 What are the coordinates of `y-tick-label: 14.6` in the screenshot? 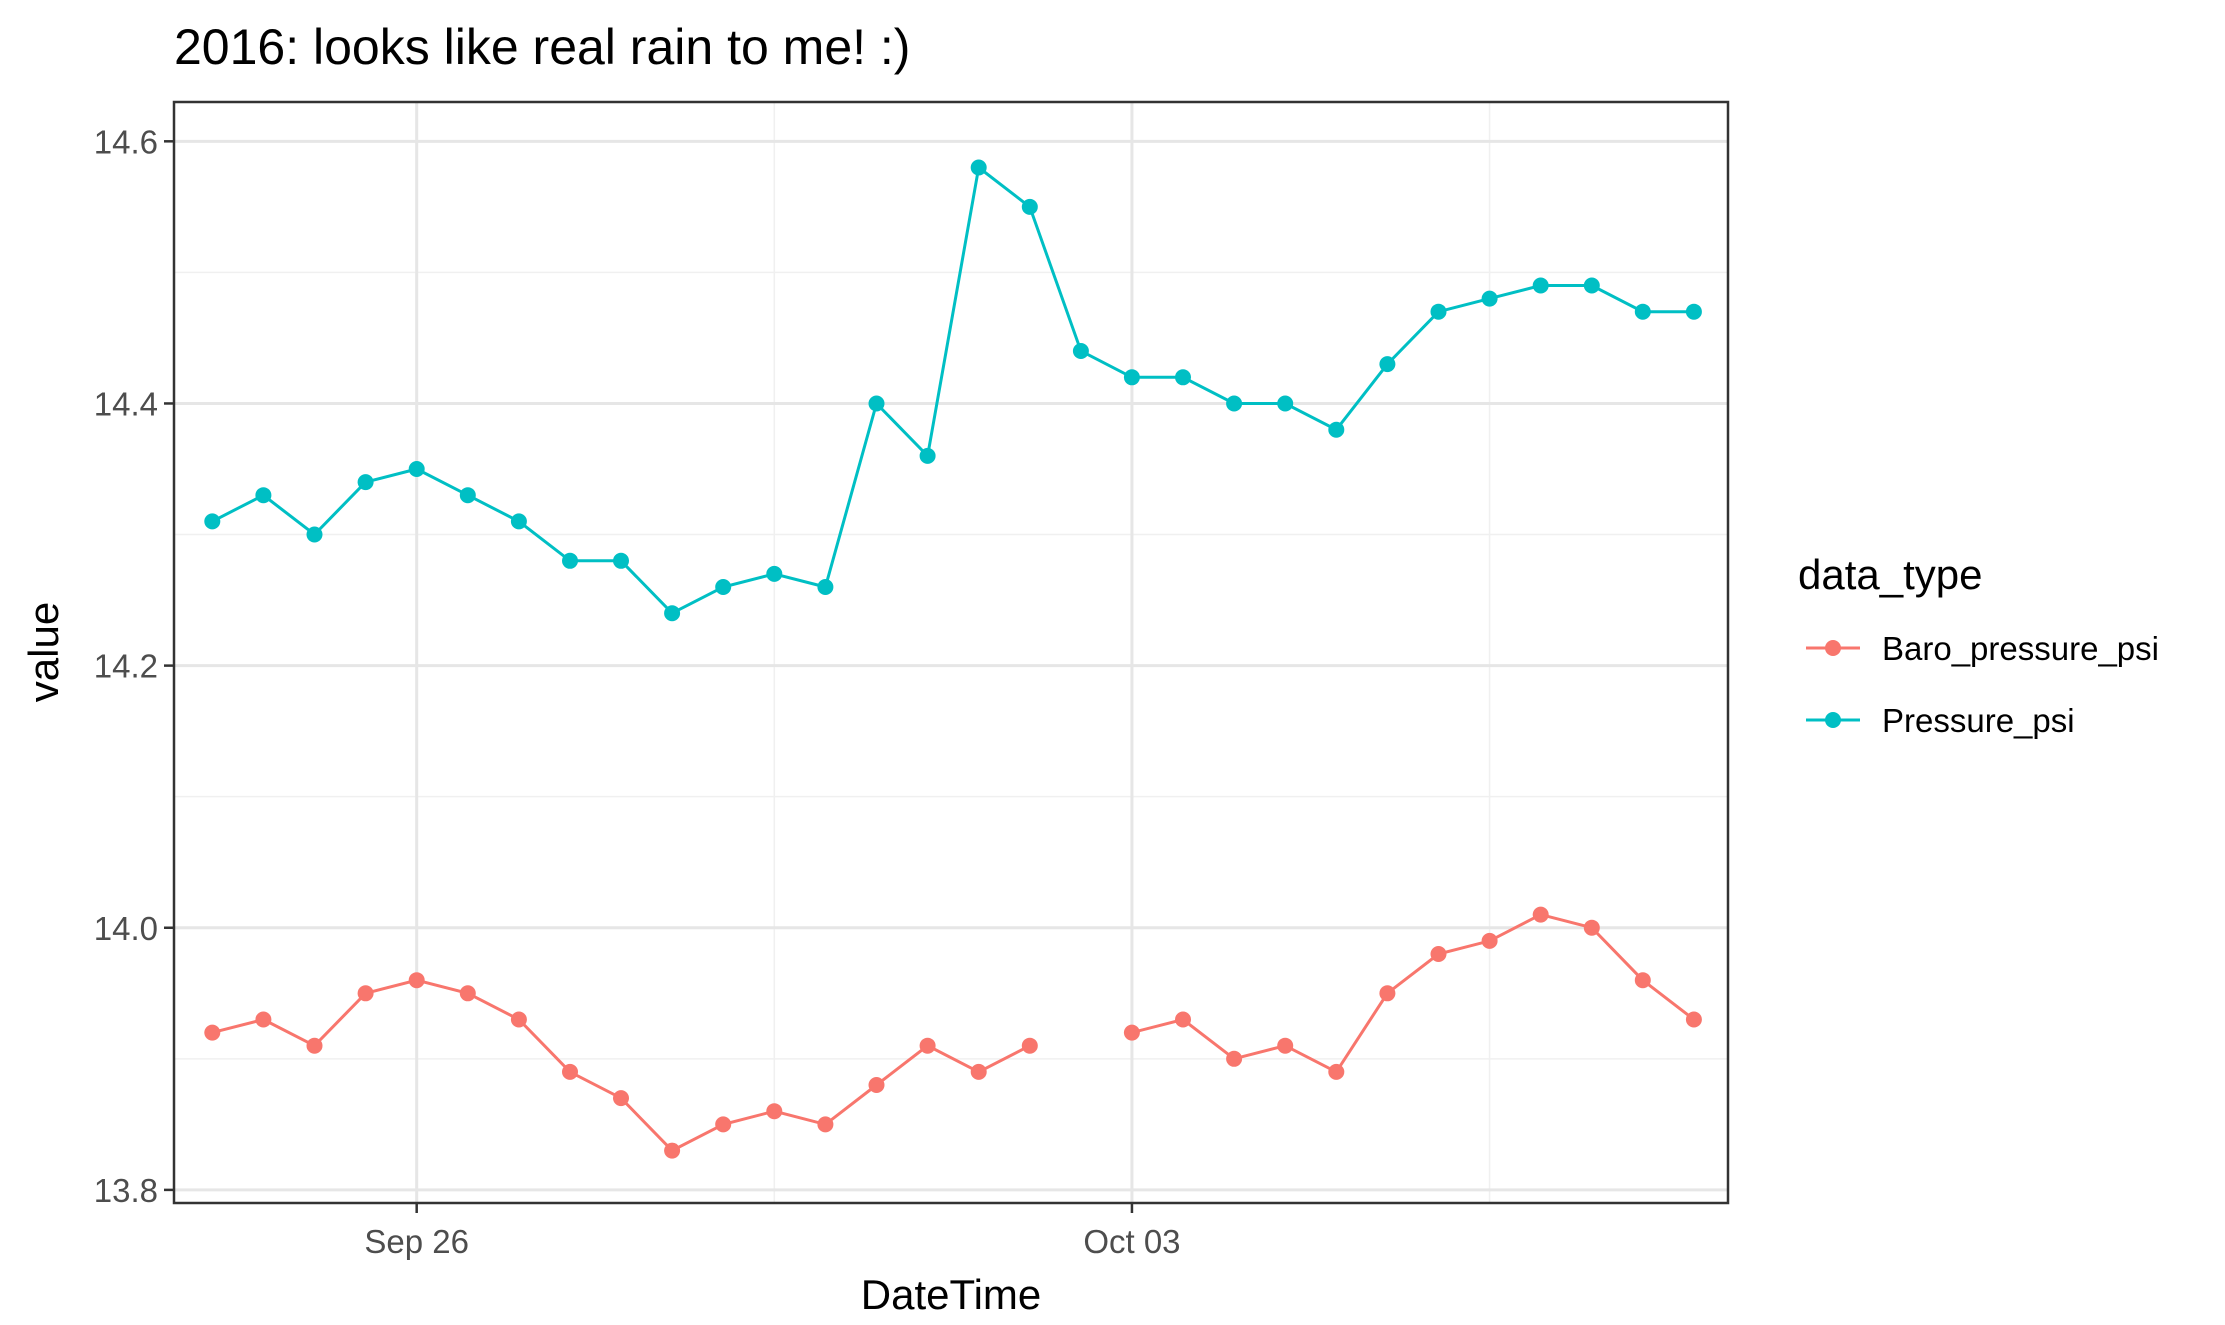 It's located at (126, 141).